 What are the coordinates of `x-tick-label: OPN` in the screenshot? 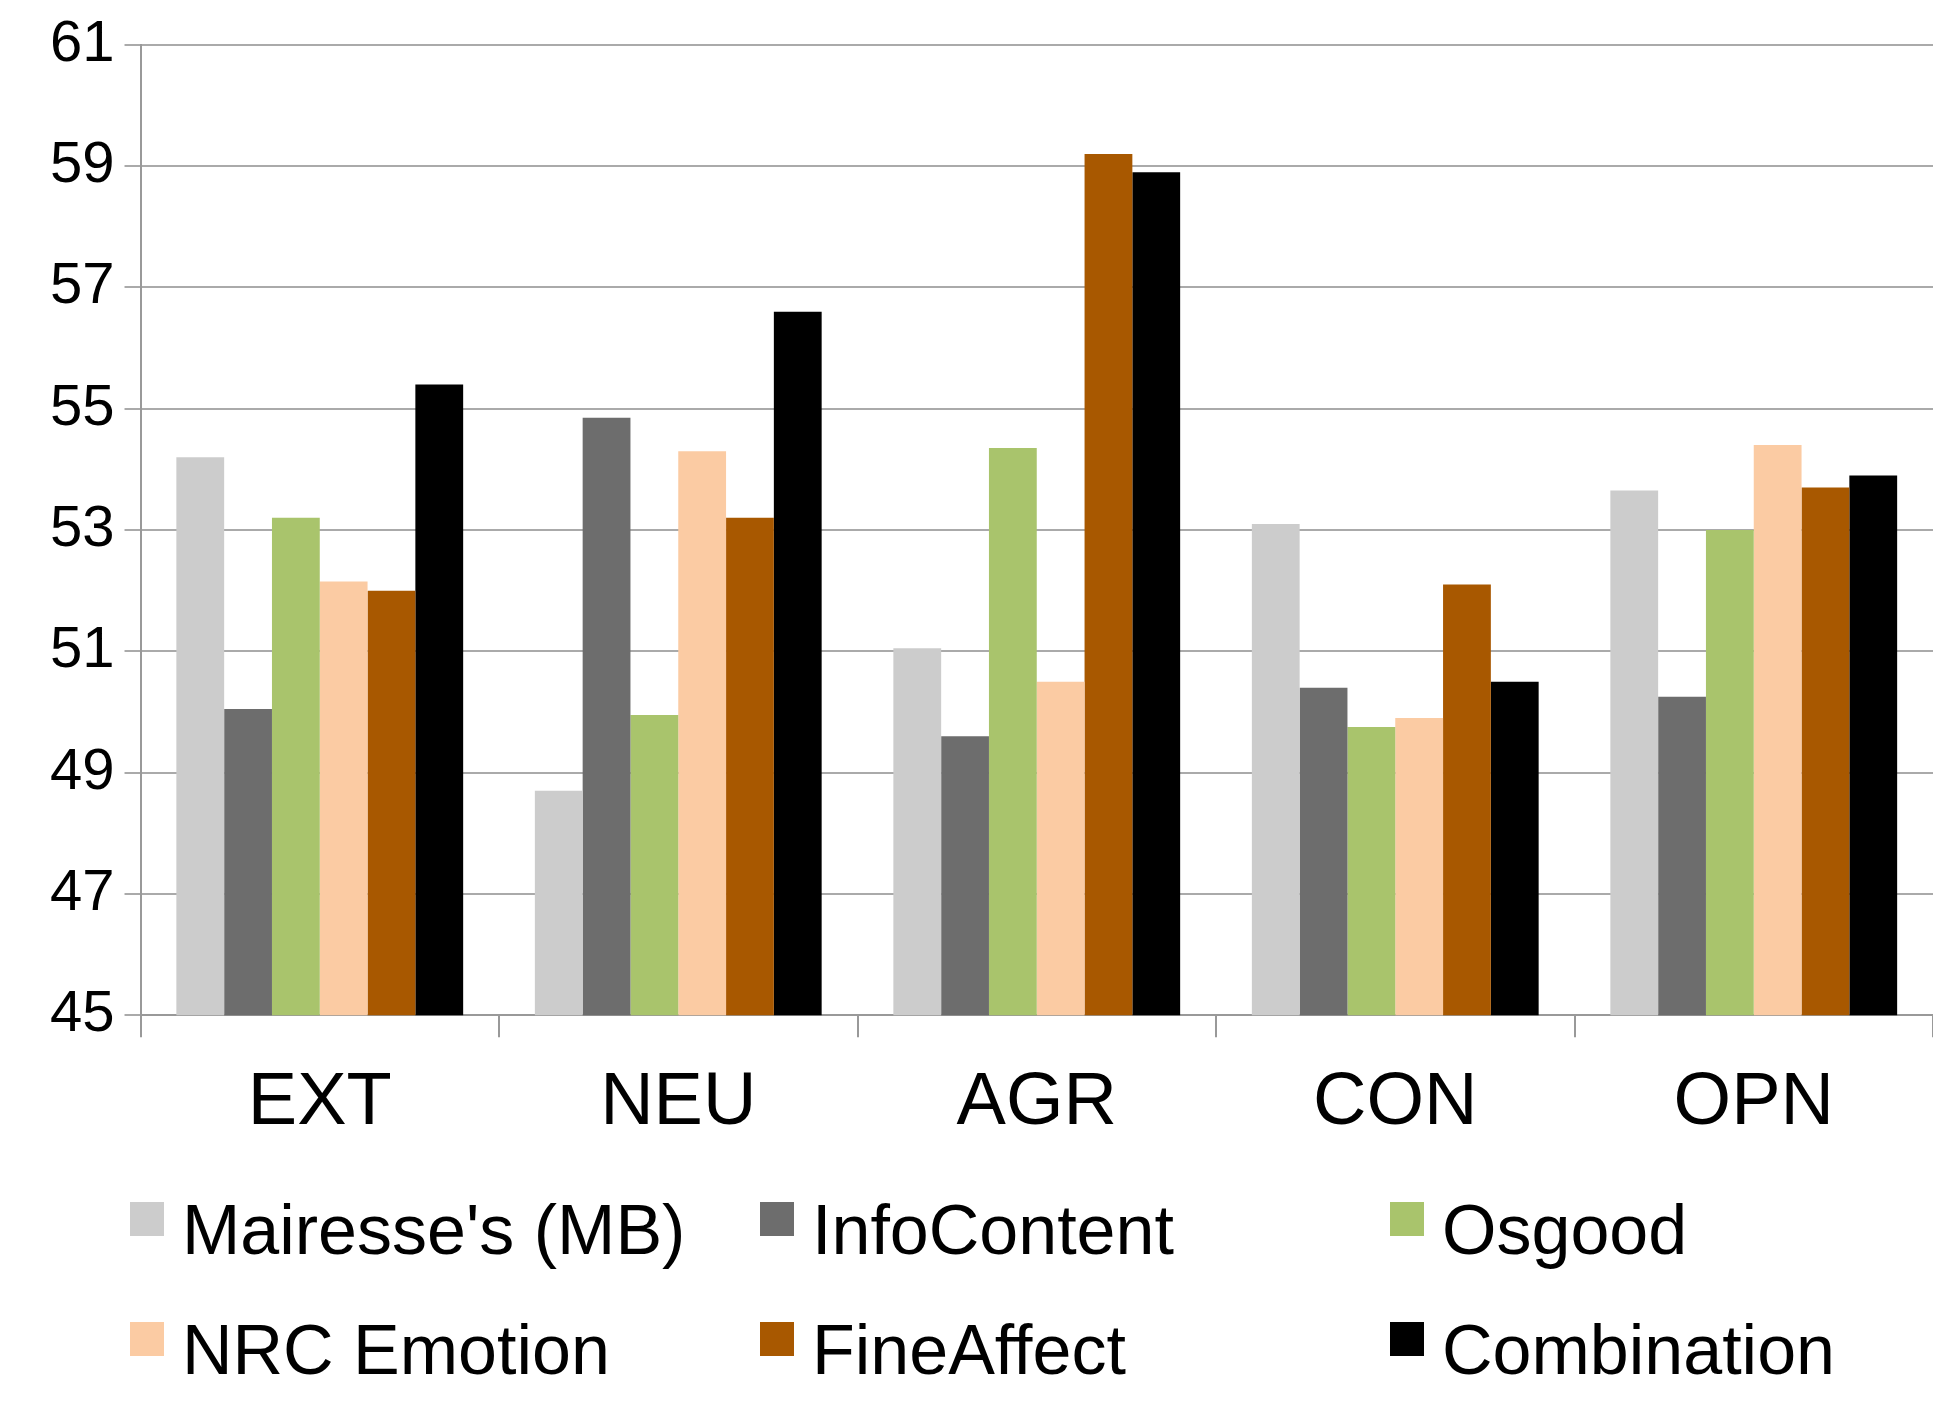 It's located at (1753, 1099).